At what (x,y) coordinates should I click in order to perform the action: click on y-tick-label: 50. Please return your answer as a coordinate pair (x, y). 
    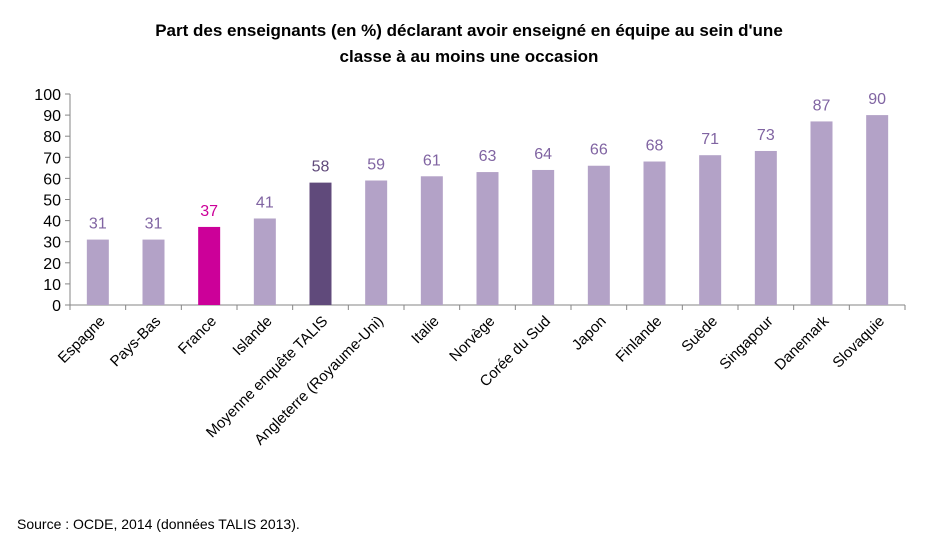
    Looking at the image, I should click on (52, 201).